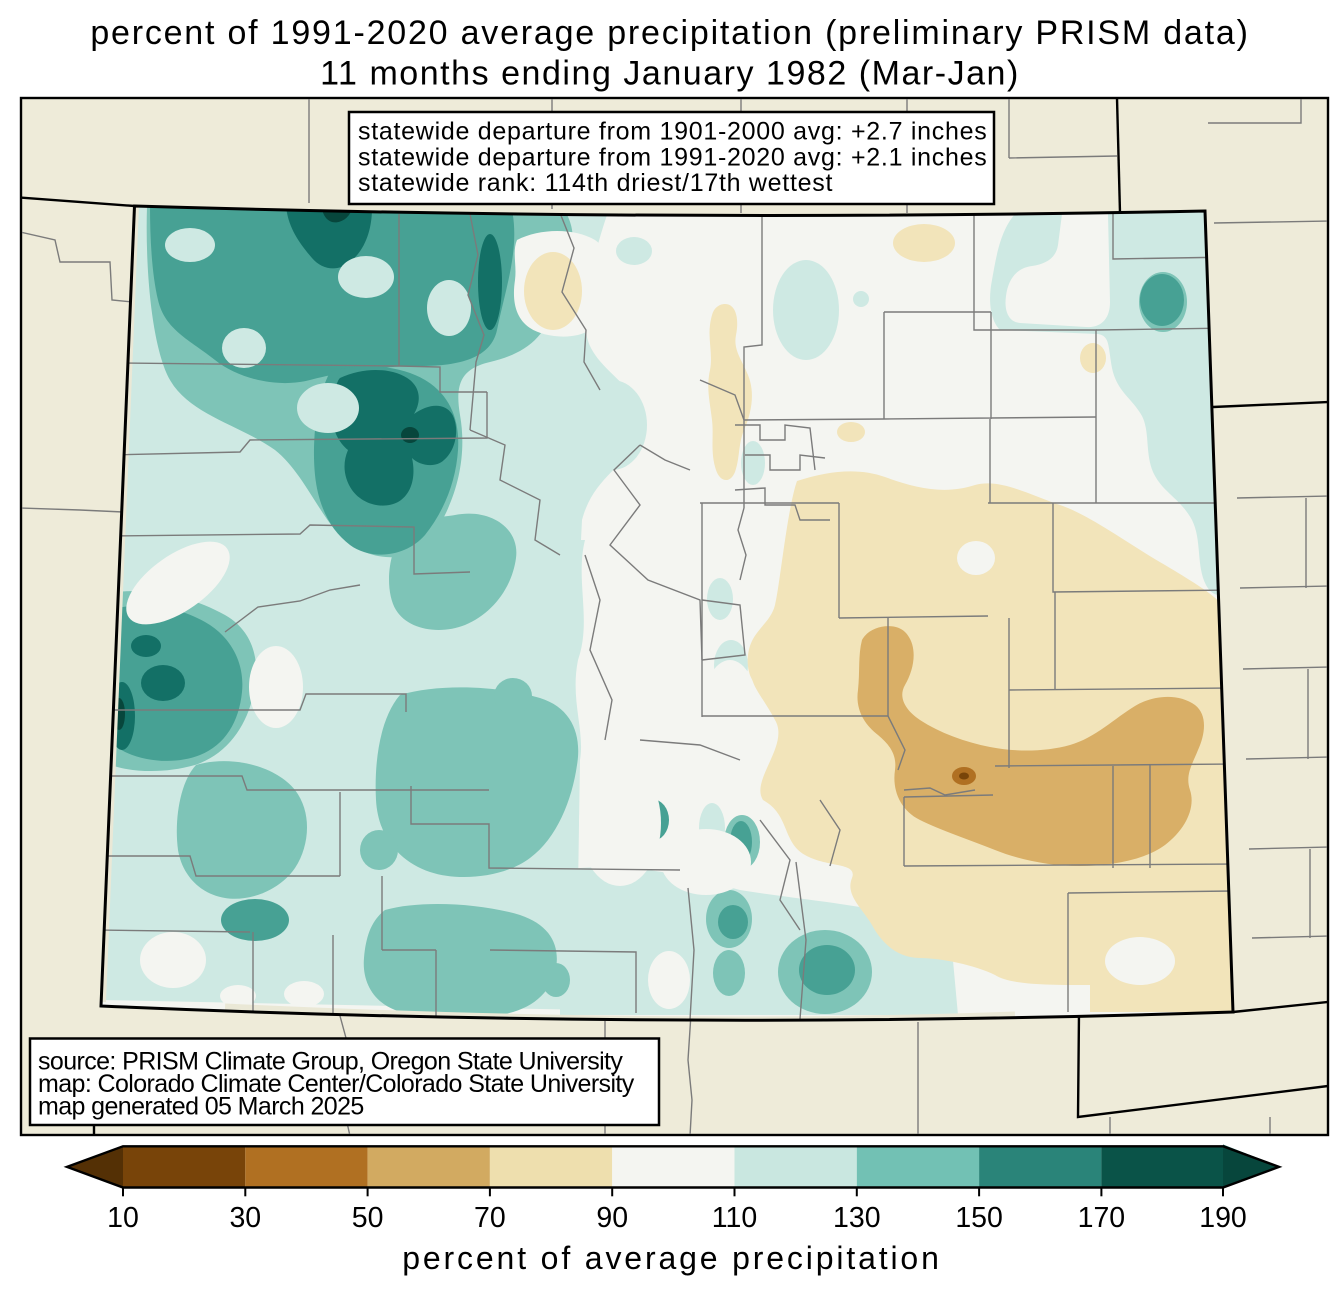 The image size is (1344, 1299). What do you see at coordinates (612, 1218) in the screenshot?
I see `svg-text: 90` at bounding box center [612, 1218].